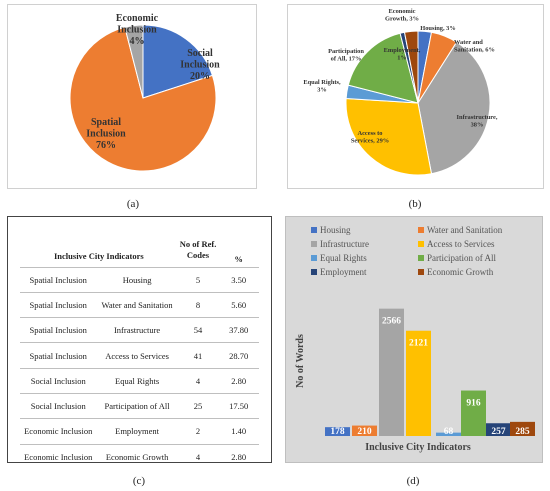 The height and width of the screenshot is (491, 550). I want to click on bar-value-water-and-sanitation: 210, so click(364, 432).